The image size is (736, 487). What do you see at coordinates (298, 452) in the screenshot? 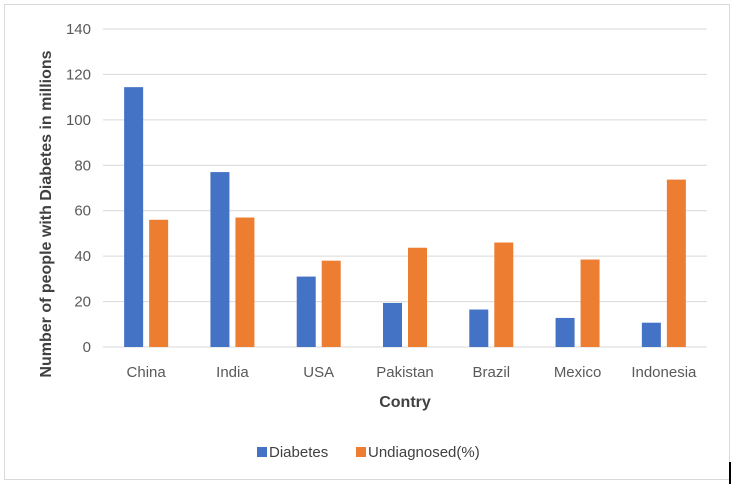
I see `legend-label-diabetes: Diabetes` at bounding box center [298, 452].